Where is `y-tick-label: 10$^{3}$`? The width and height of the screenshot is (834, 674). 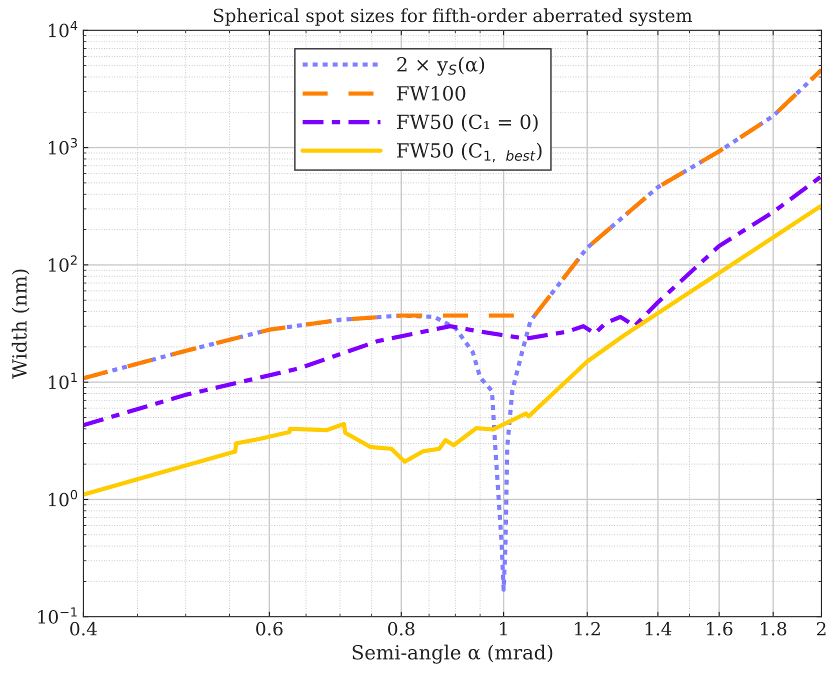
y-tick-label: 10$^{3}$ is located at coordinates (62, 146).